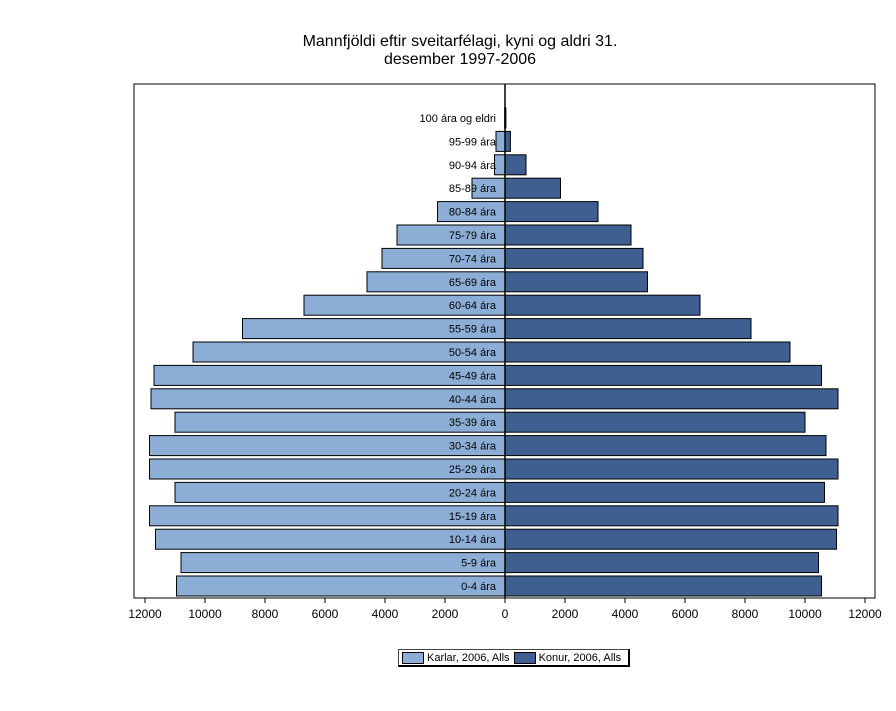 The height and width of the screenshot is (711, 896). Describe the element at coordinates (468, 657) in the screenshot. I see `legend-label-karlar: Karlar, 2006, Alls` at that location.